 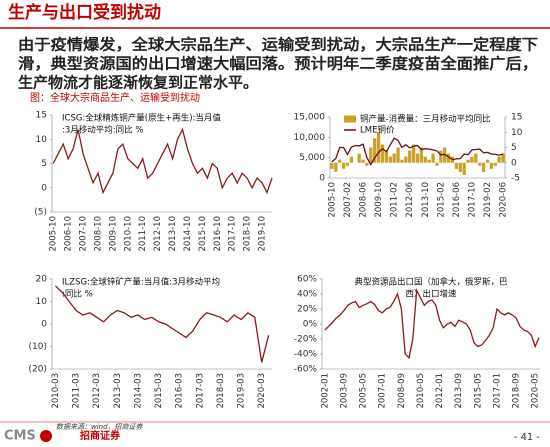 I want to click on x-tick-label: 2013-03, so click(x=118, y=391).